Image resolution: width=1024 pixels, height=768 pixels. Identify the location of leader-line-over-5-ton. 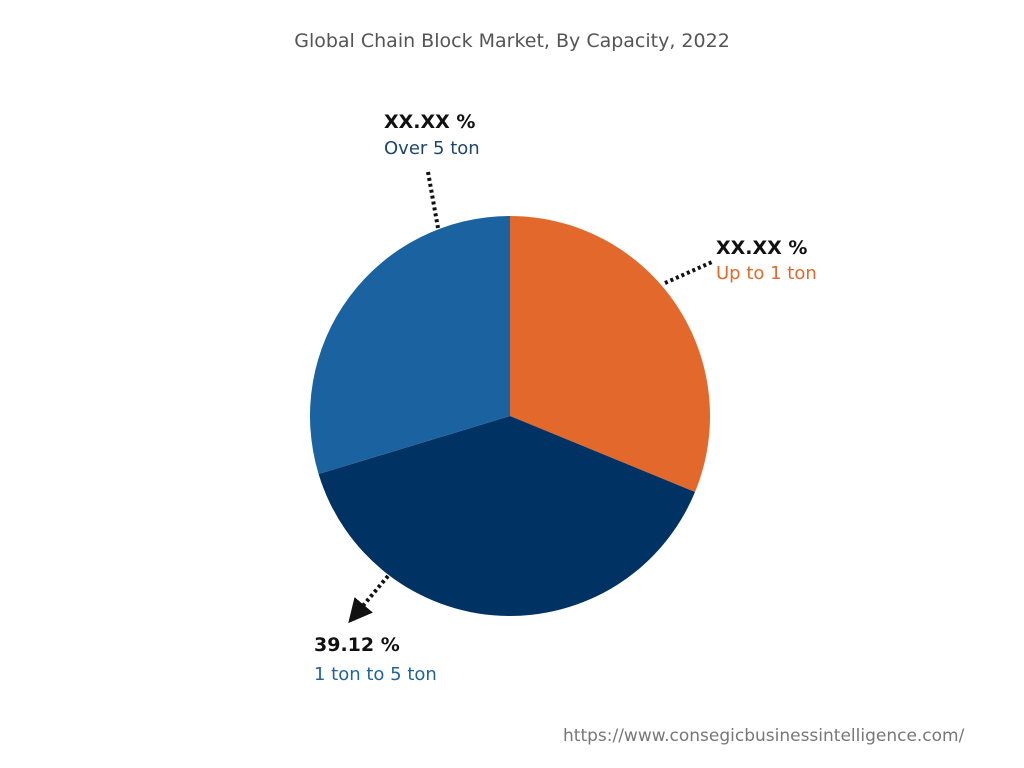
(433, 200).